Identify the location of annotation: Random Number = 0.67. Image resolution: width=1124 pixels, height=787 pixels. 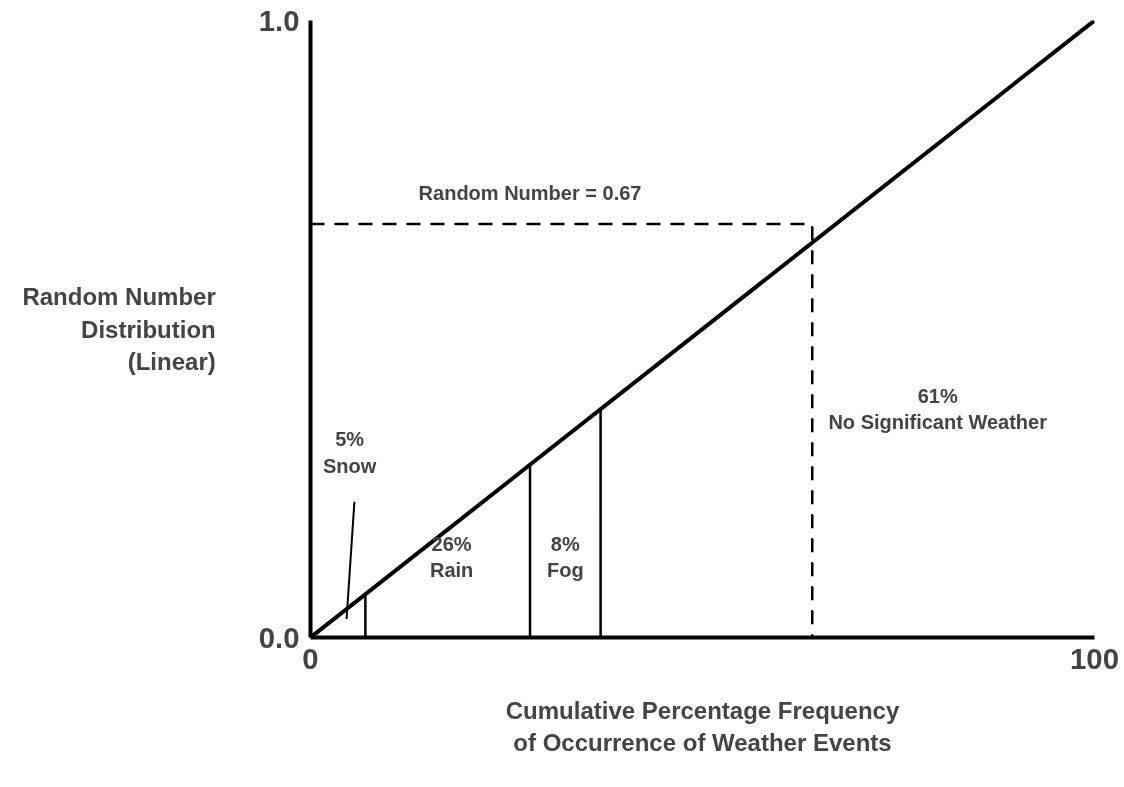
(530, 193).